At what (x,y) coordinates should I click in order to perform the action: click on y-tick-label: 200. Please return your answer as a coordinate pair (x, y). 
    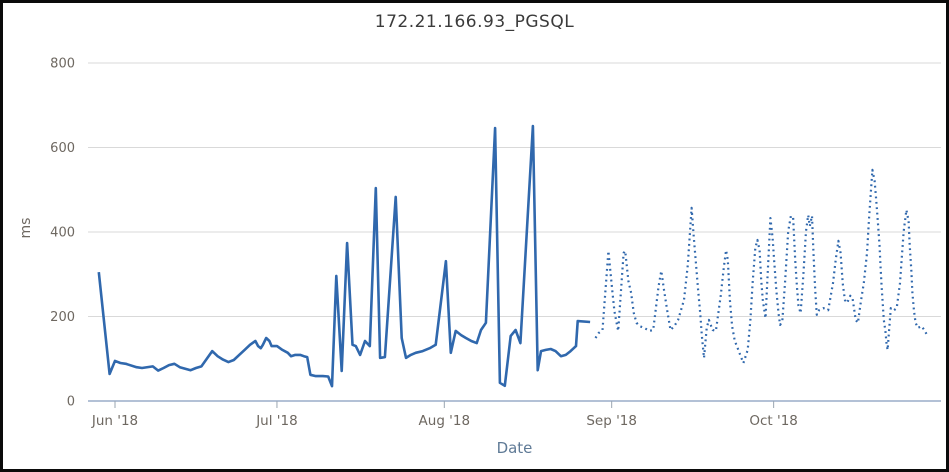
    Looking at the image, I should click on (62, 317).